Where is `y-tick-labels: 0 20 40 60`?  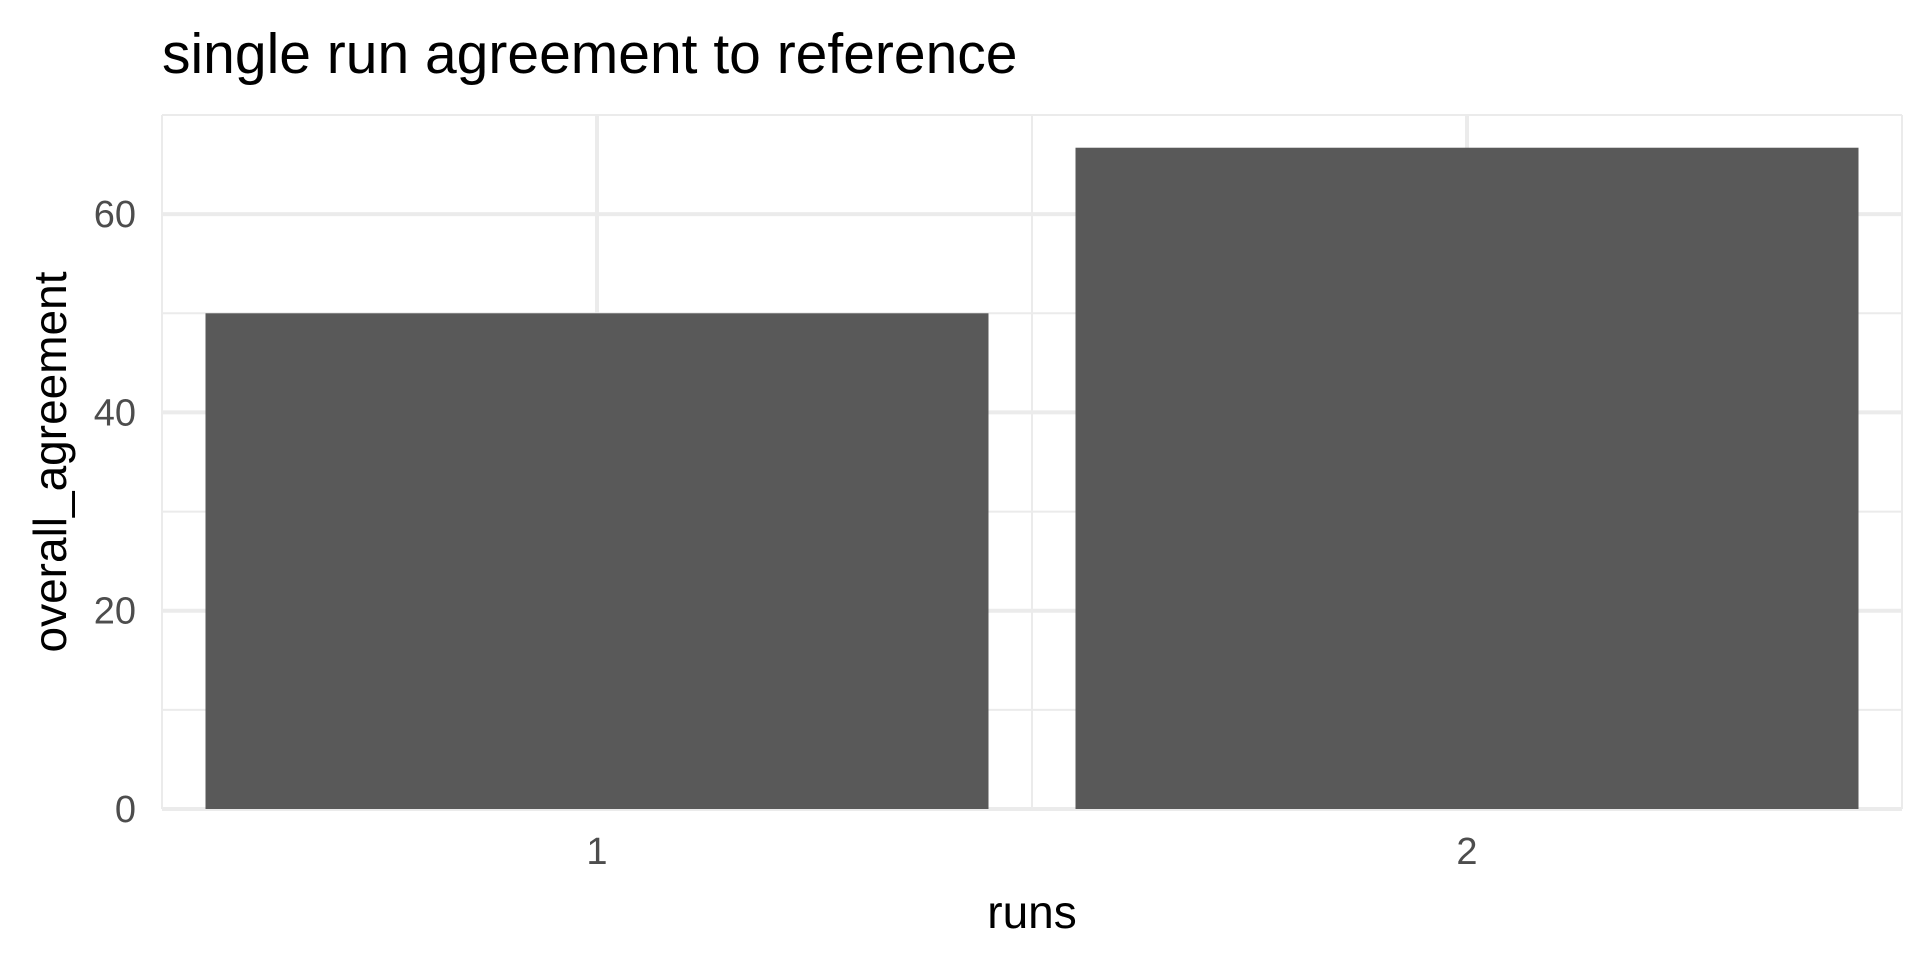
y-tick-labels: 0 20 40 60 is located at coordinates (115, 512).